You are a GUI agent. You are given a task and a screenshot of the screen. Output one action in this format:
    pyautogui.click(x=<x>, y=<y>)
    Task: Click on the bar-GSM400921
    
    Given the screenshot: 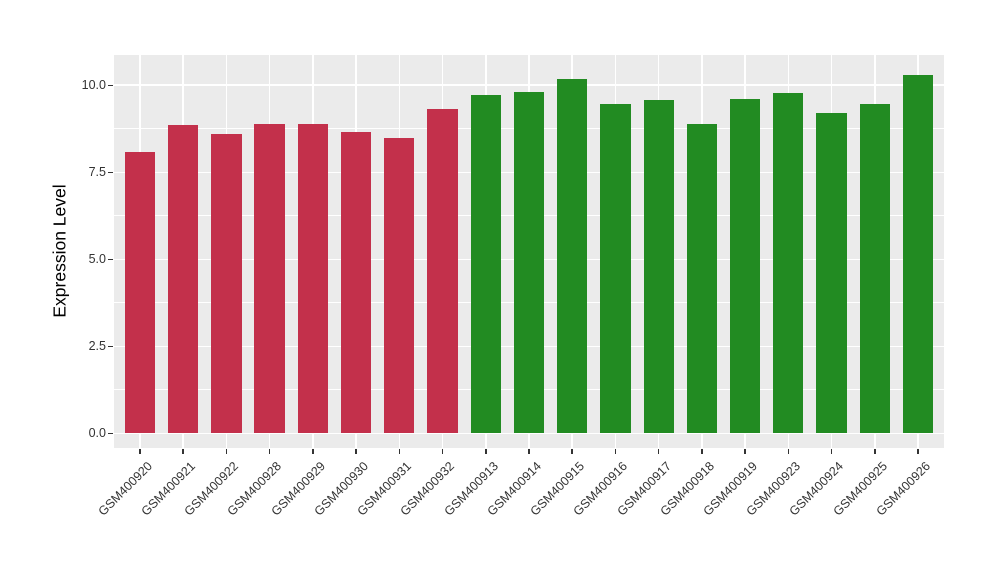 What is the action you would take?
    pyautogui.click(x=183, y=279)
    